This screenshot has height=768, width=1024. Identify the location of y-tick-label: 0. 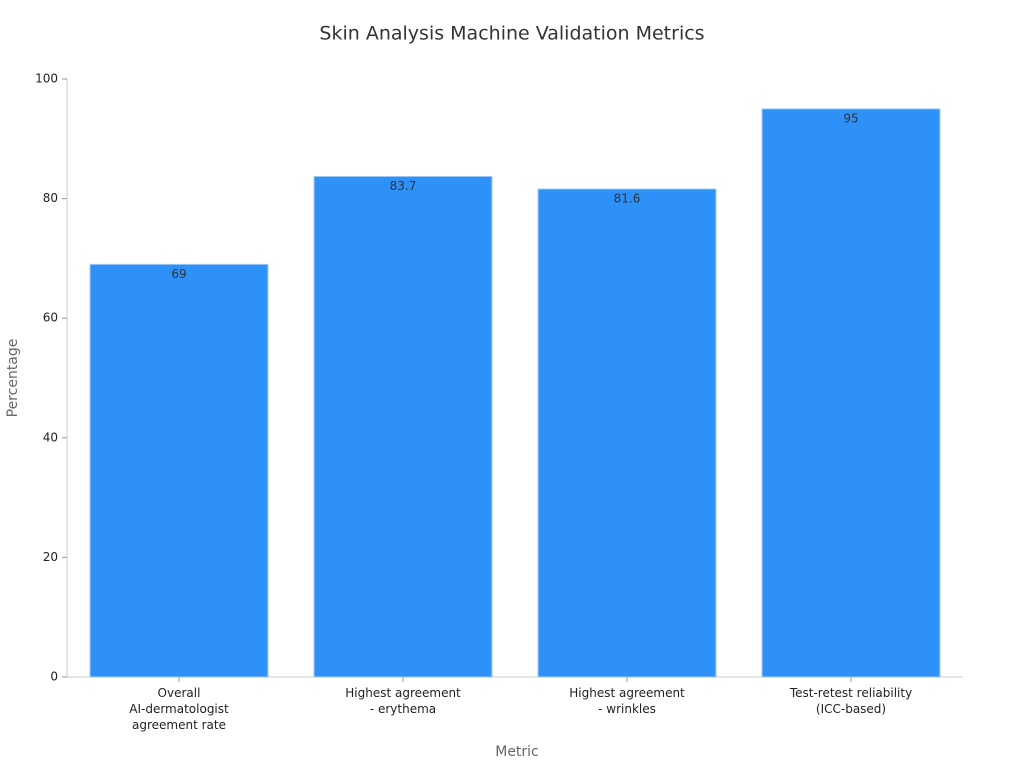
(54, 677).